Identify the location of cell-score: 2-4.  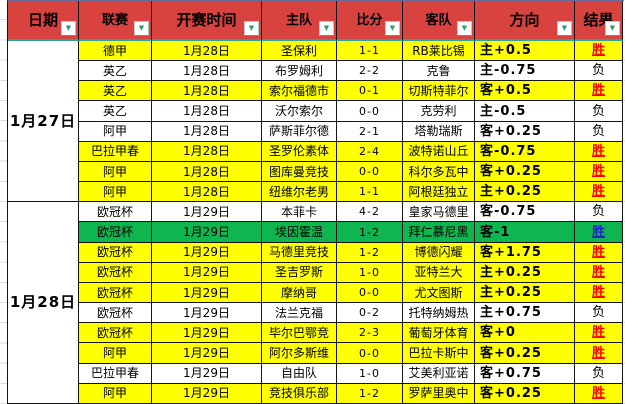
(370, 151).